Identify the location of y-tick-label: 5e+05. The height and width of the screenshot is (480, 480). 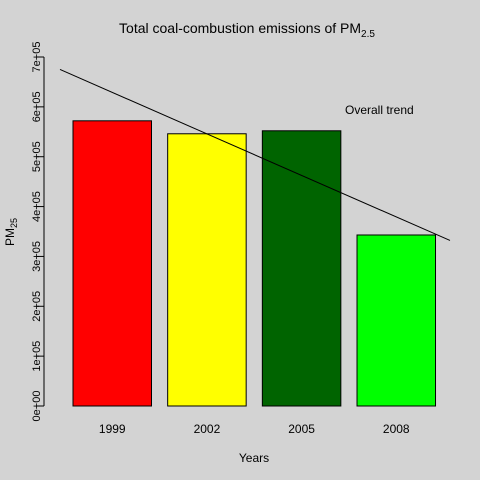
(37, 156).